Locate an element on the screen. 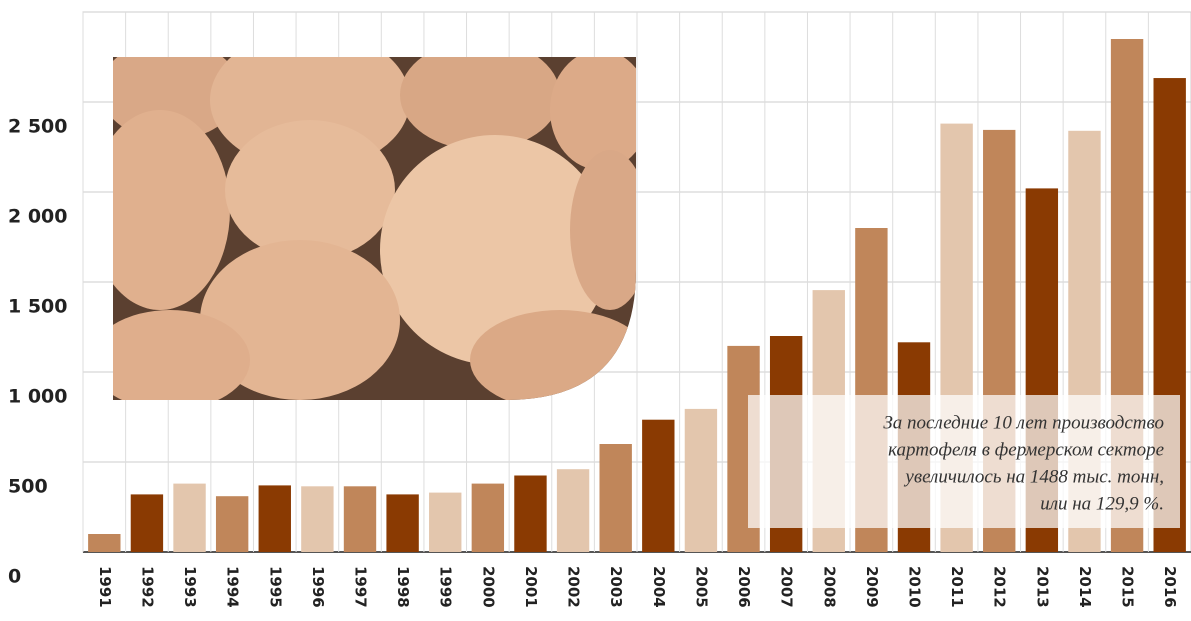 This screenshot has height=621, width=1191. x-tick-label: 1995 is located at coordinates (275, 587).